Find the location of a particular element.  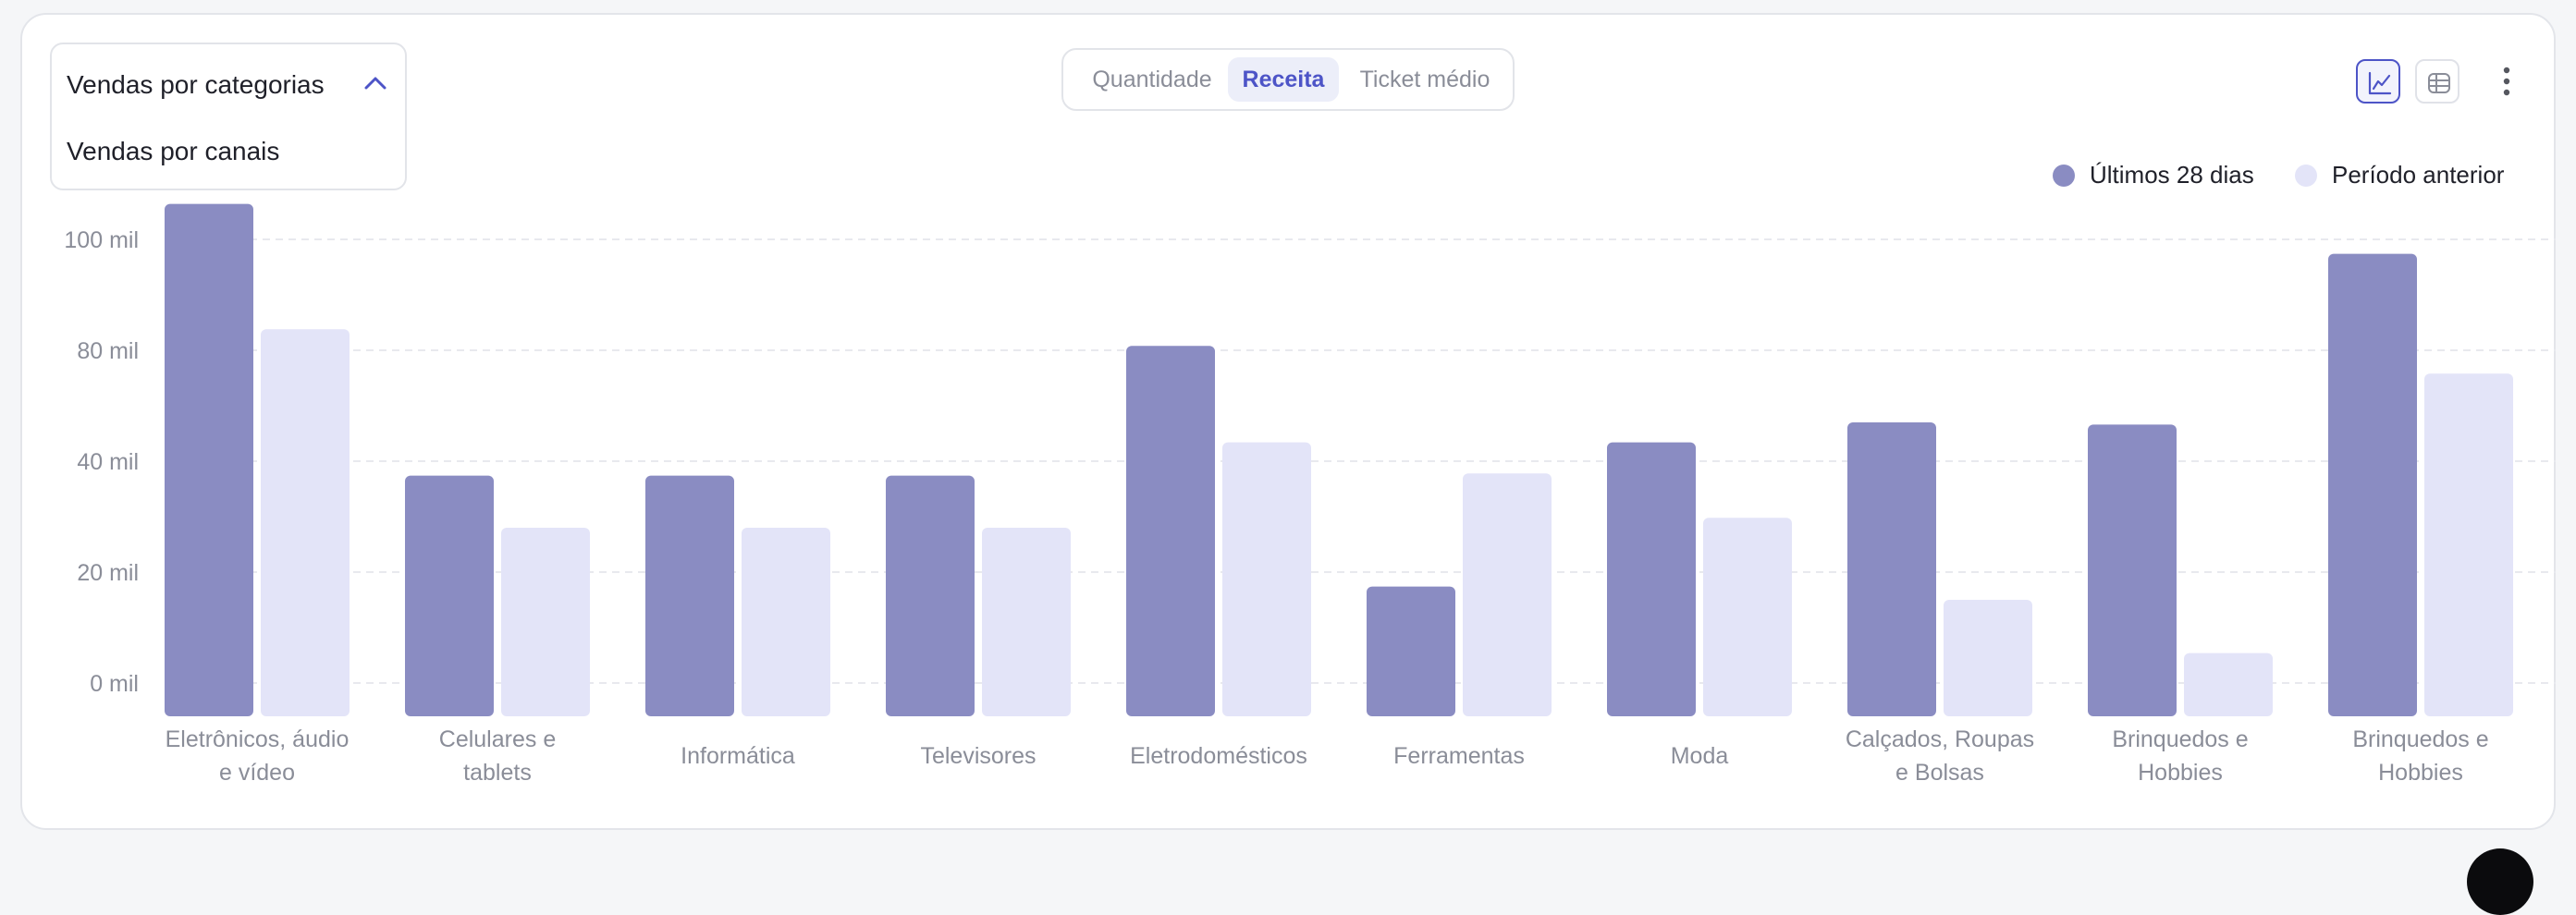

legend-label-previous: Período anterior is located at coordinates (2418, 175).